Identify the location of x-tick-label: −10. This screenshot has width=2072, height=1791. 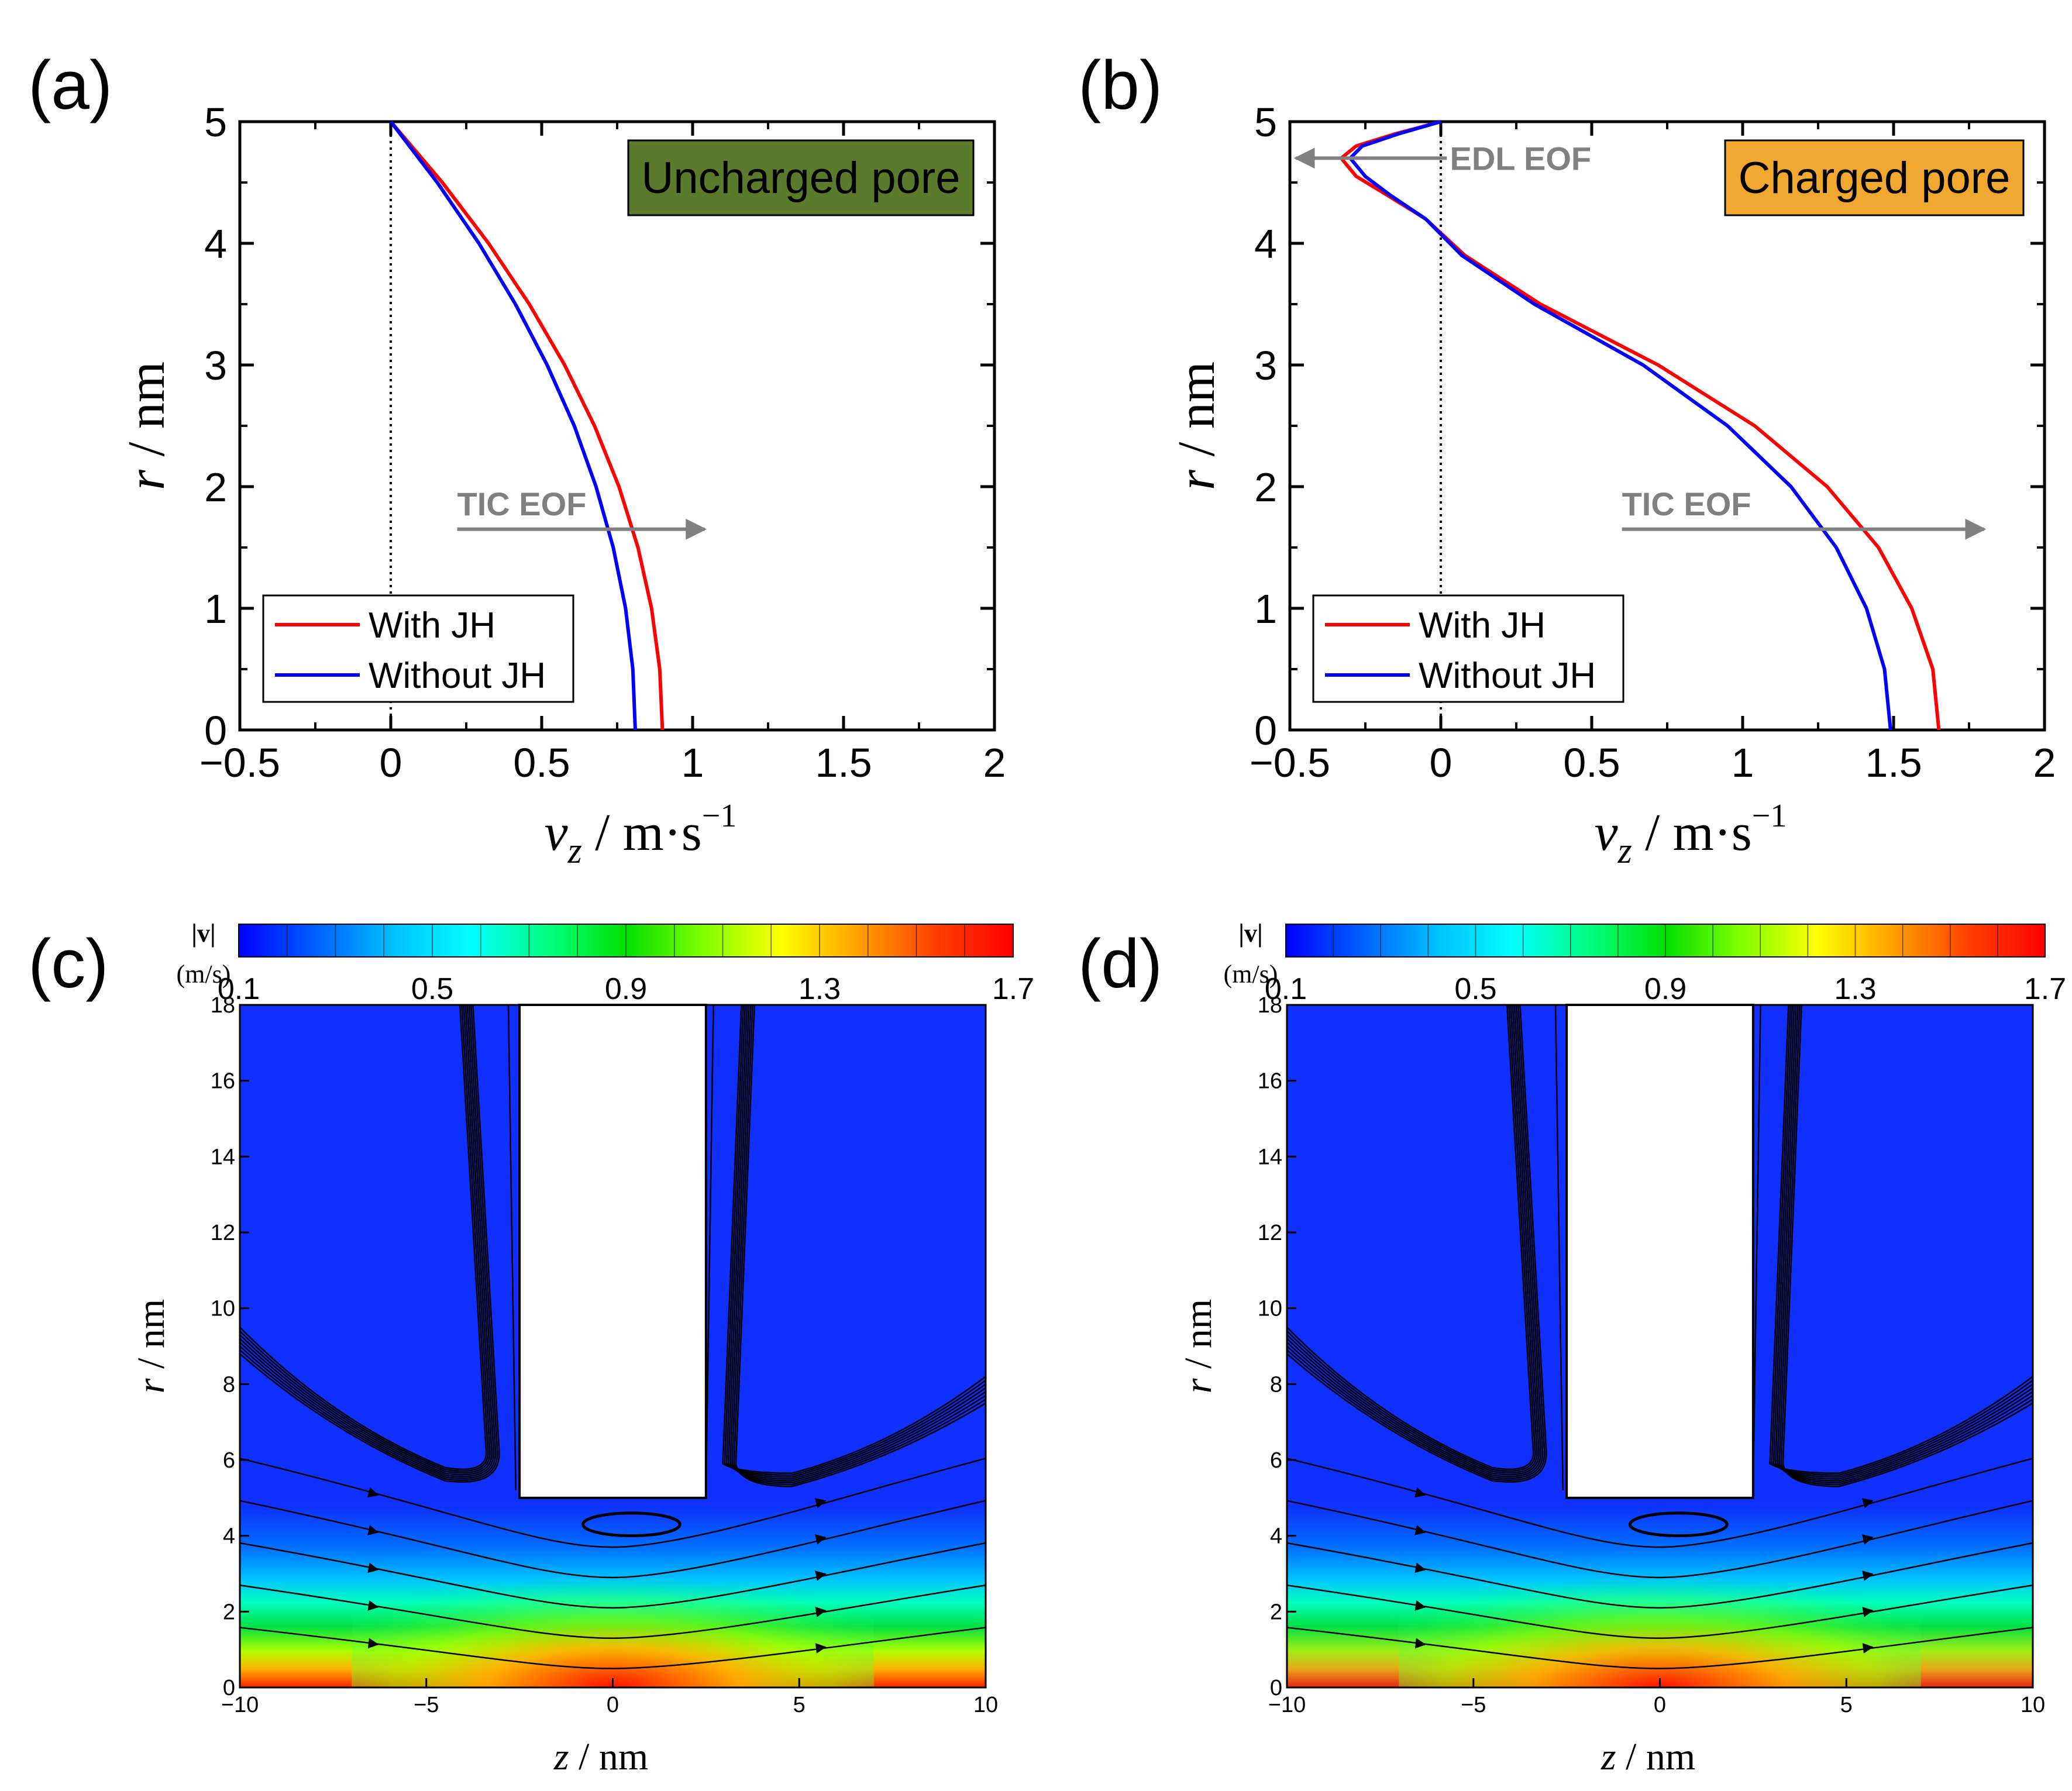
(240, 1705).